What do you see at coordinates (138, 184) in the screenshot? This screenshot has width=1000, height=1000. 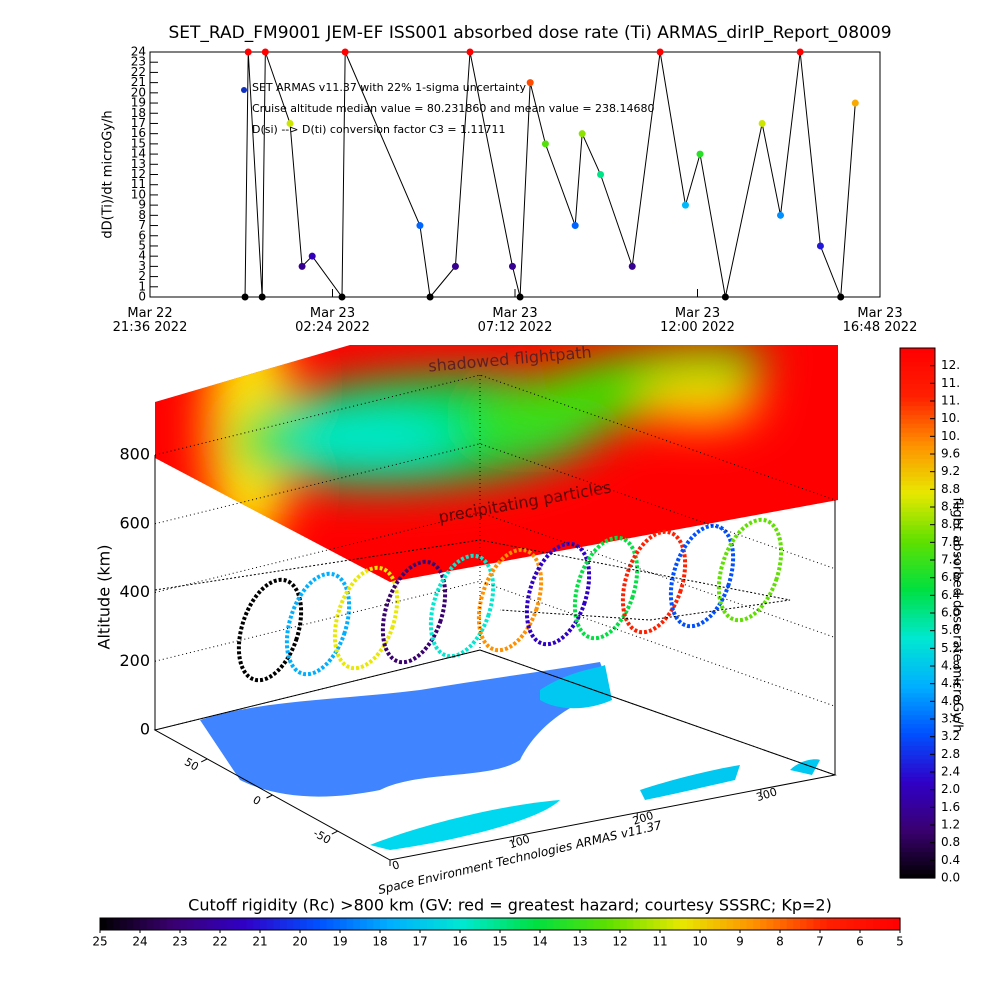 I see `y-tick-label: 11` at bounding box center [138, 184].